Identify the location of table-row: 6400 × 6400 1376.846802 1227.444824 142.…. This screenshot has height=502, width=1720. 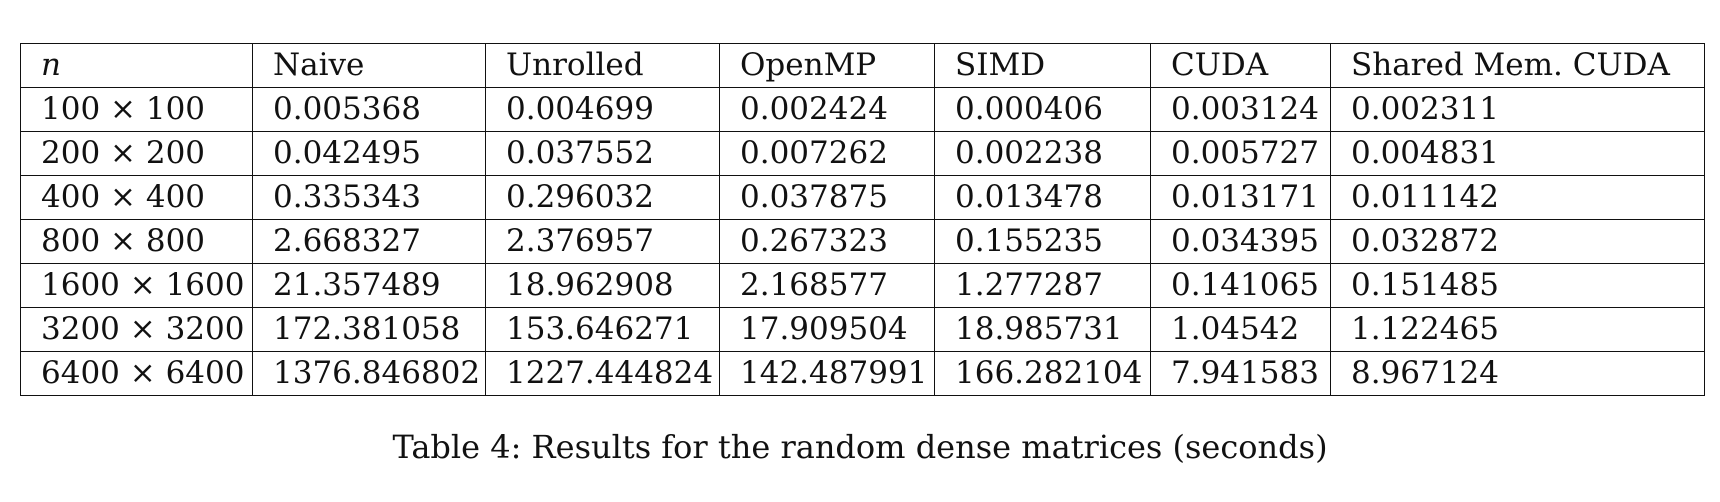
(862, 373).